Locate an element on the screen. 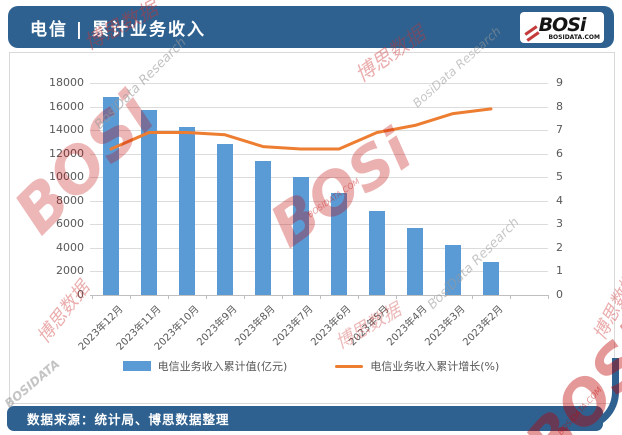  left-axis-tick-label: 0 is located at coordinates (80, 294).